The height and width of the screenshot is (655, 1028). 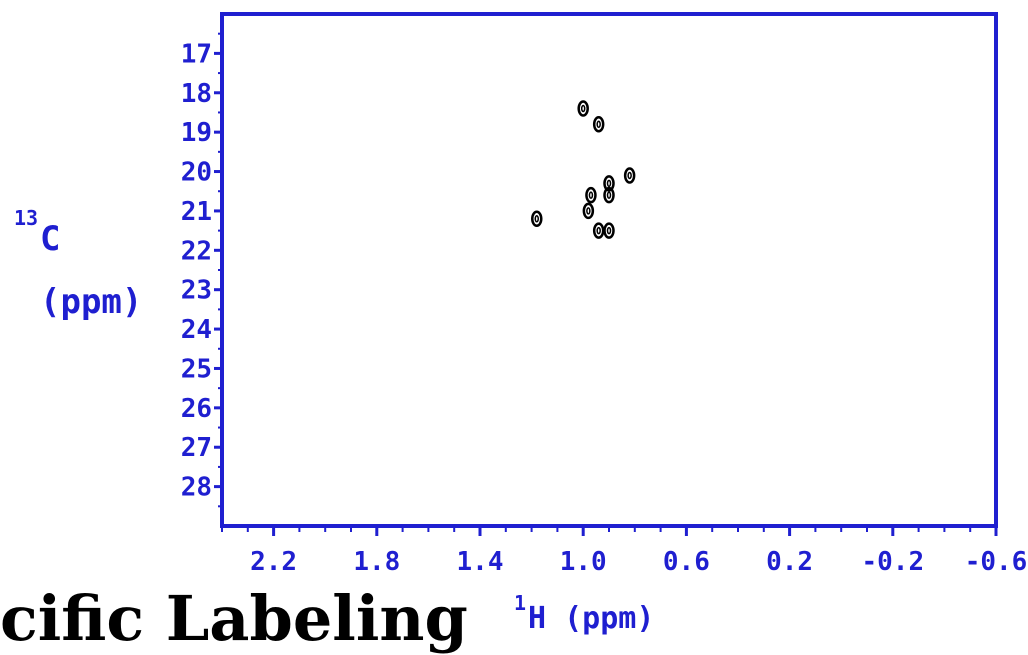 I want to click on x-tick-label: 1.4, so click(x=480, y=562).